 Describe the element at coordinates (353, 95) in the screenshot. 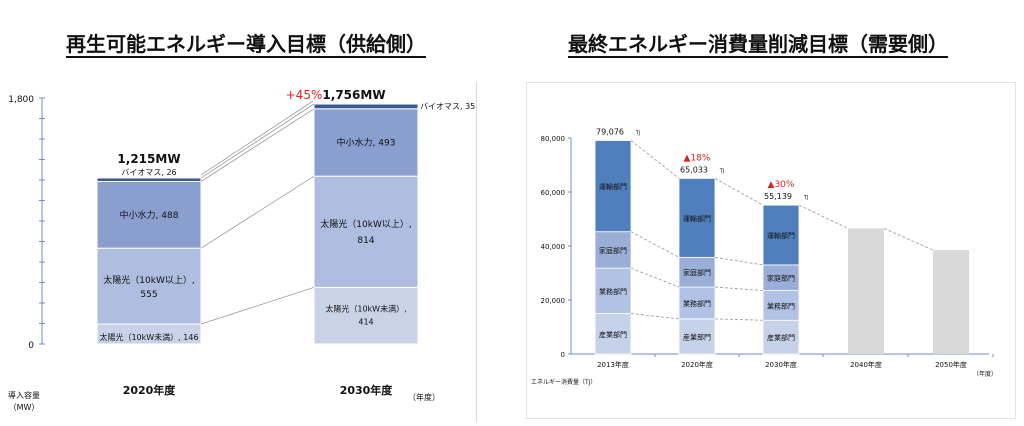

I see `total-label: 1,756MW` at that location.